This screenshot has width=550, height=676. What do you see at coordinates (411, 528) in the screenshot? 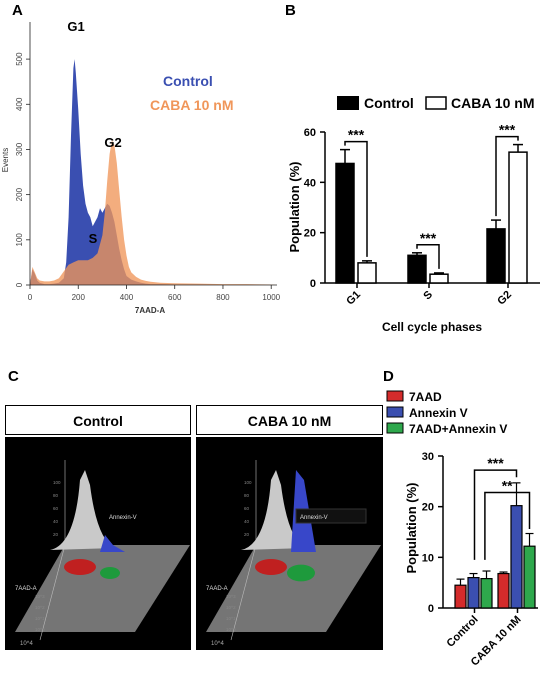
I see `bars-d-y-axis-label: Population (%)` at bounding box center [411, 528].